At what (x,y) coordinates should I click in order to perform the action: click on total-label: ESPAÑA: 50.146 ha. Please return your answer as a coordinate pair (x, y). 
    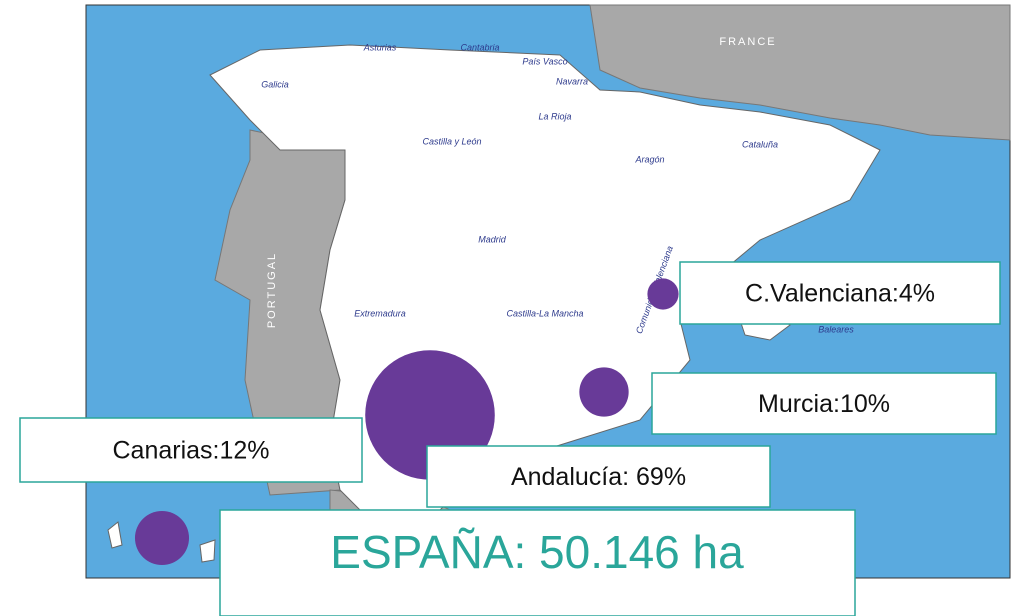
    Looking at the image, I should click on (537, 552).